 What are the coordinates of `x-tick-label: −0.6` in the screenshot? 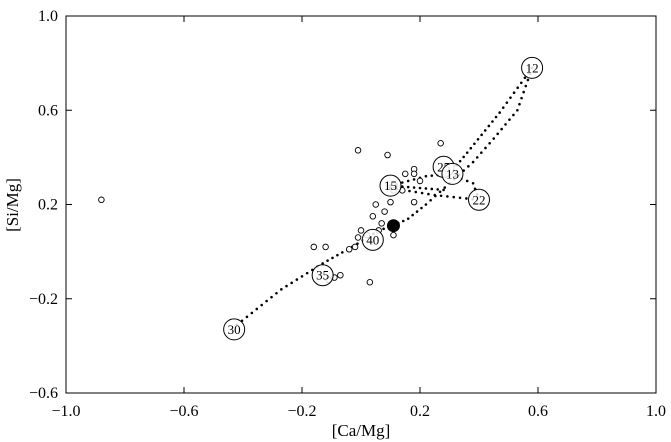 It's located at (183, 411).